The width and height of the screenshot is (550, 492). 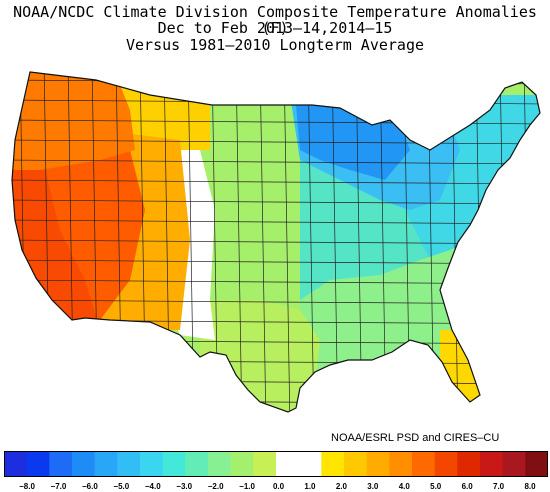 I want to click on region-florida, so click(x=465, y=370).